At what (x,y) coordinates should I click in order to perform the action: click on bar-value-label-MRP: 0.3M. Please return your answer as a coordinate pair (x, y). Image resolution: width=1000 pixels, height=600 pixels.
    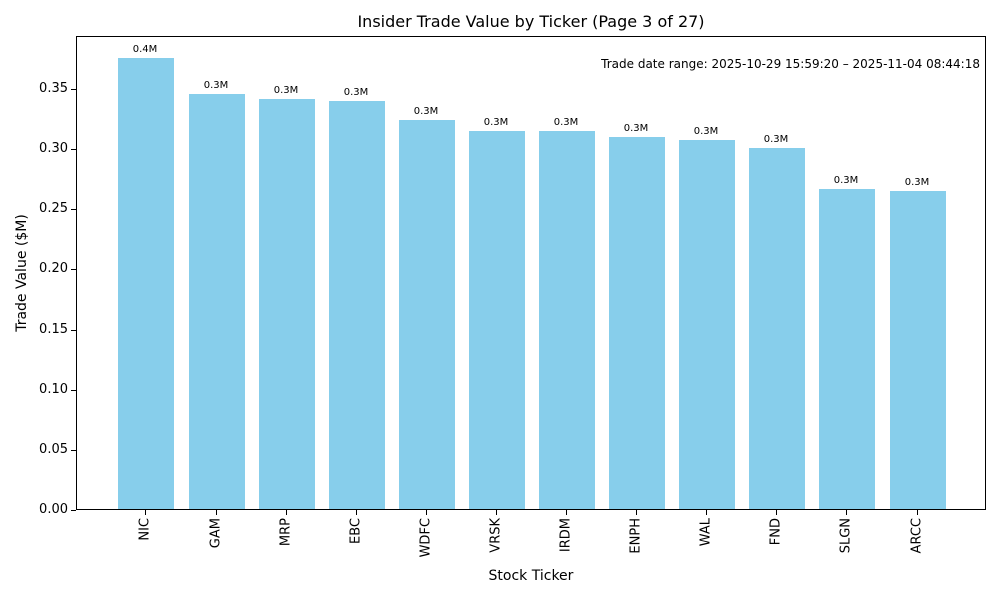
    Looking at the image, I should click on (286, 90).